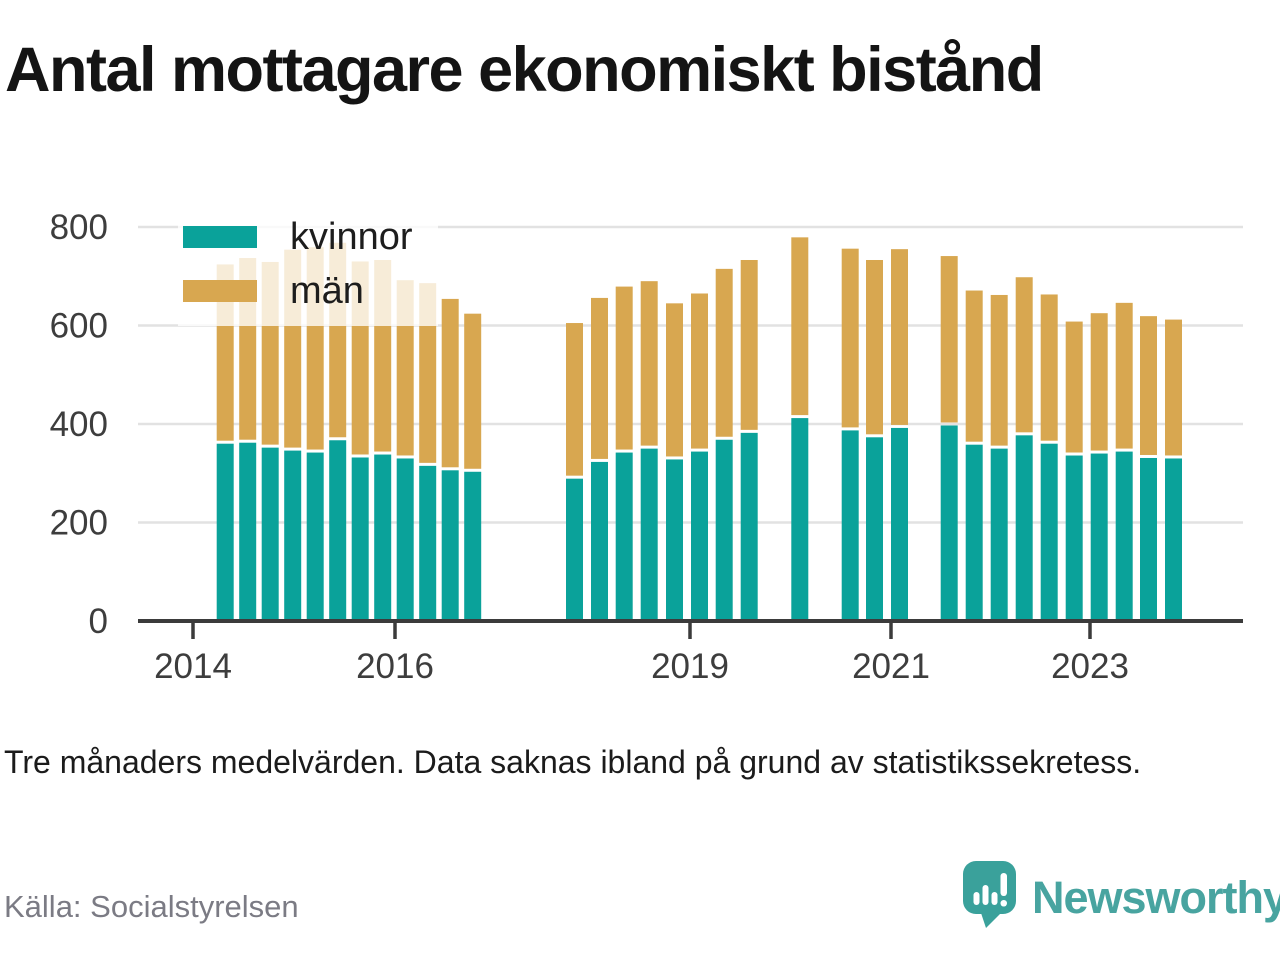  What do you see at coordinates (899, 337) in the screenshot?
I see `bar-man-2021-Q1` at bounding box center [899, 337].